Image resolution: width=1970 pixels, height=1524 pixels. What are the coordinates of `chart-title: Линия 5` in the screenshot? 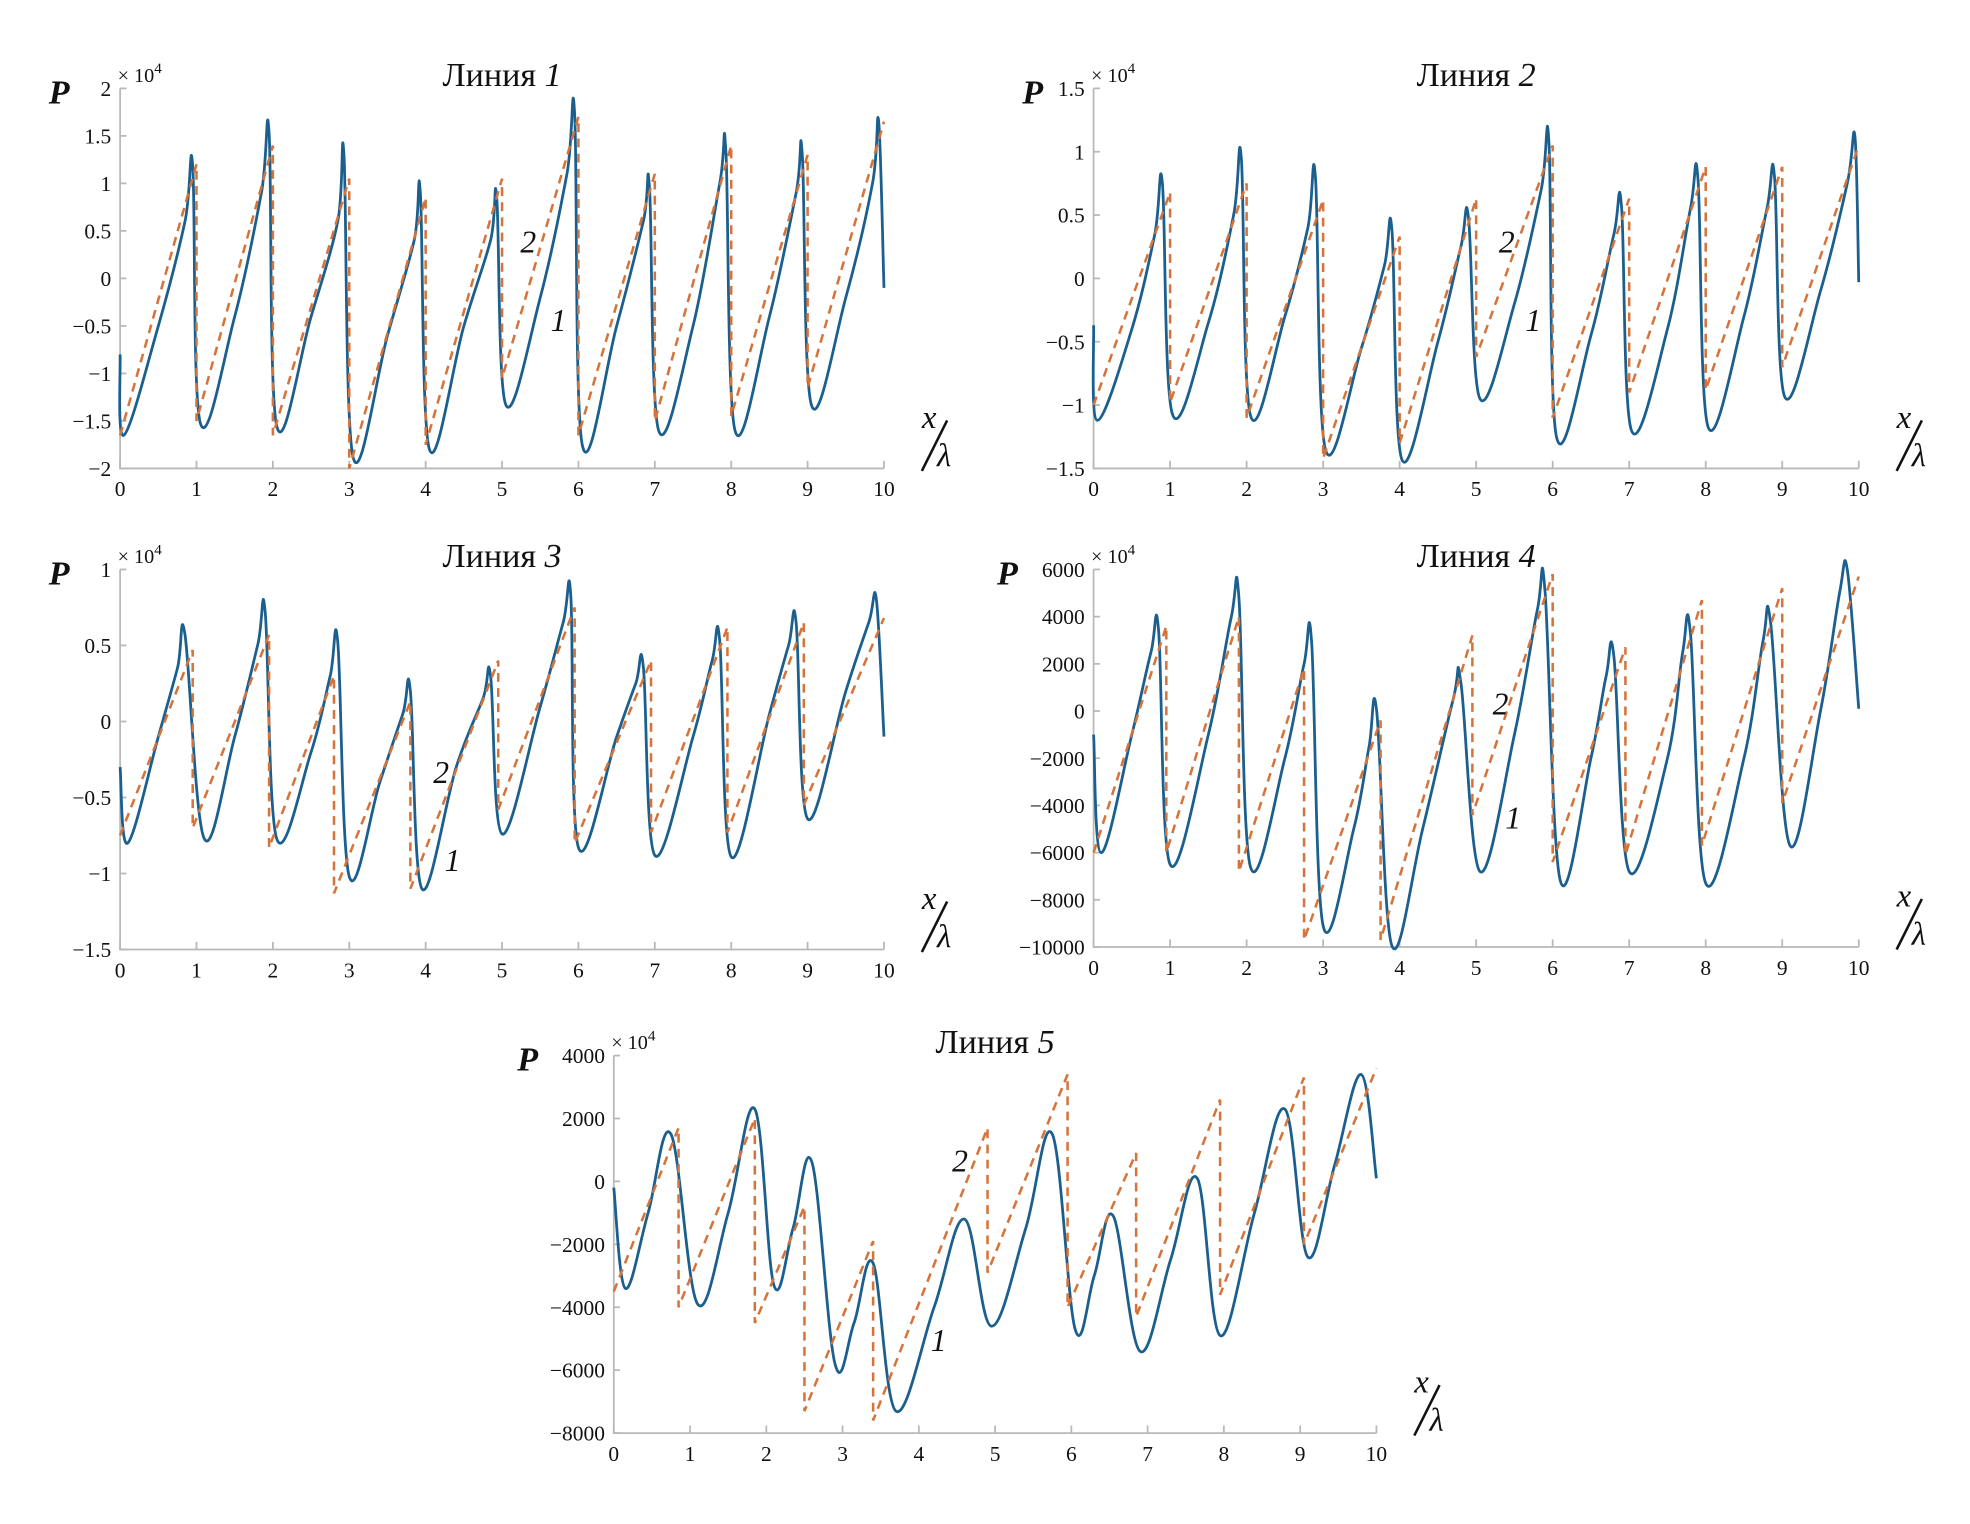 It's located at (995, 1042).